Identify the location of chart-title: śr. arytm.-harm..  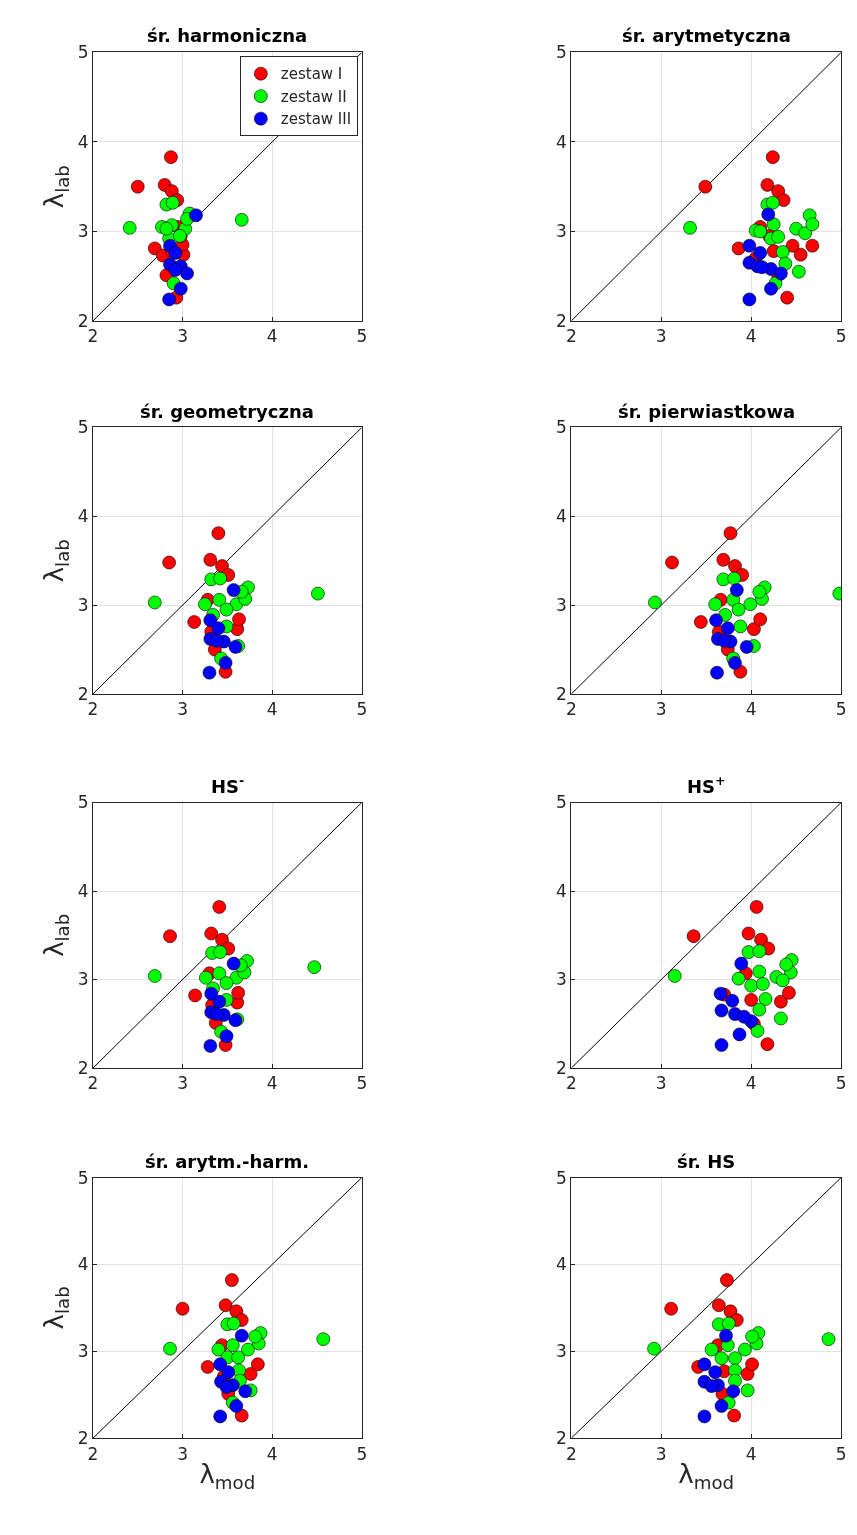
(227, 1161).